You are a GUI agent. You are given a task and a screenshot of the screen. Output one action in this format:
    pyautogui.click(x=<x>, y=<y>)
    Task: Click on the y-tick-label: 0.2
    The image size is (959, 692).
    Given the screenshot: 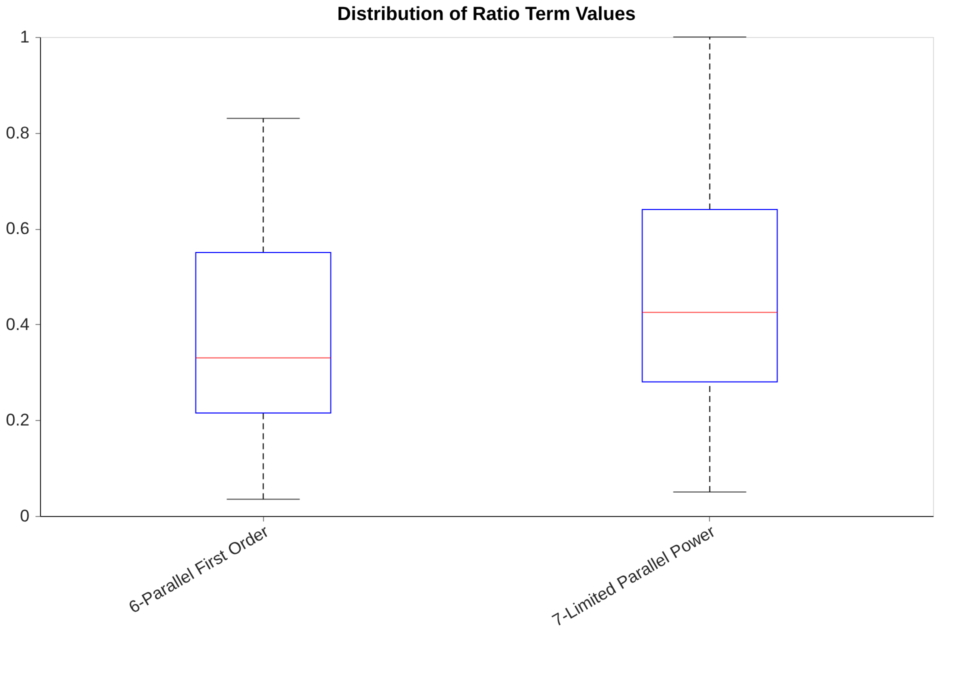 What is the action you would take?
    pyautogui.click(x=18, y=420)
    